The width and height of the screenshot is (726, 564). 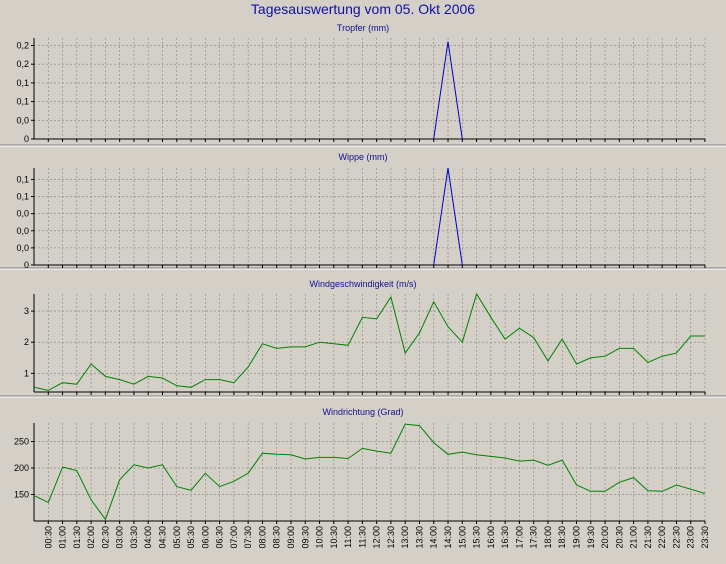 I want to click on x-tick-label: 14:00, so click(x=434, y=537).